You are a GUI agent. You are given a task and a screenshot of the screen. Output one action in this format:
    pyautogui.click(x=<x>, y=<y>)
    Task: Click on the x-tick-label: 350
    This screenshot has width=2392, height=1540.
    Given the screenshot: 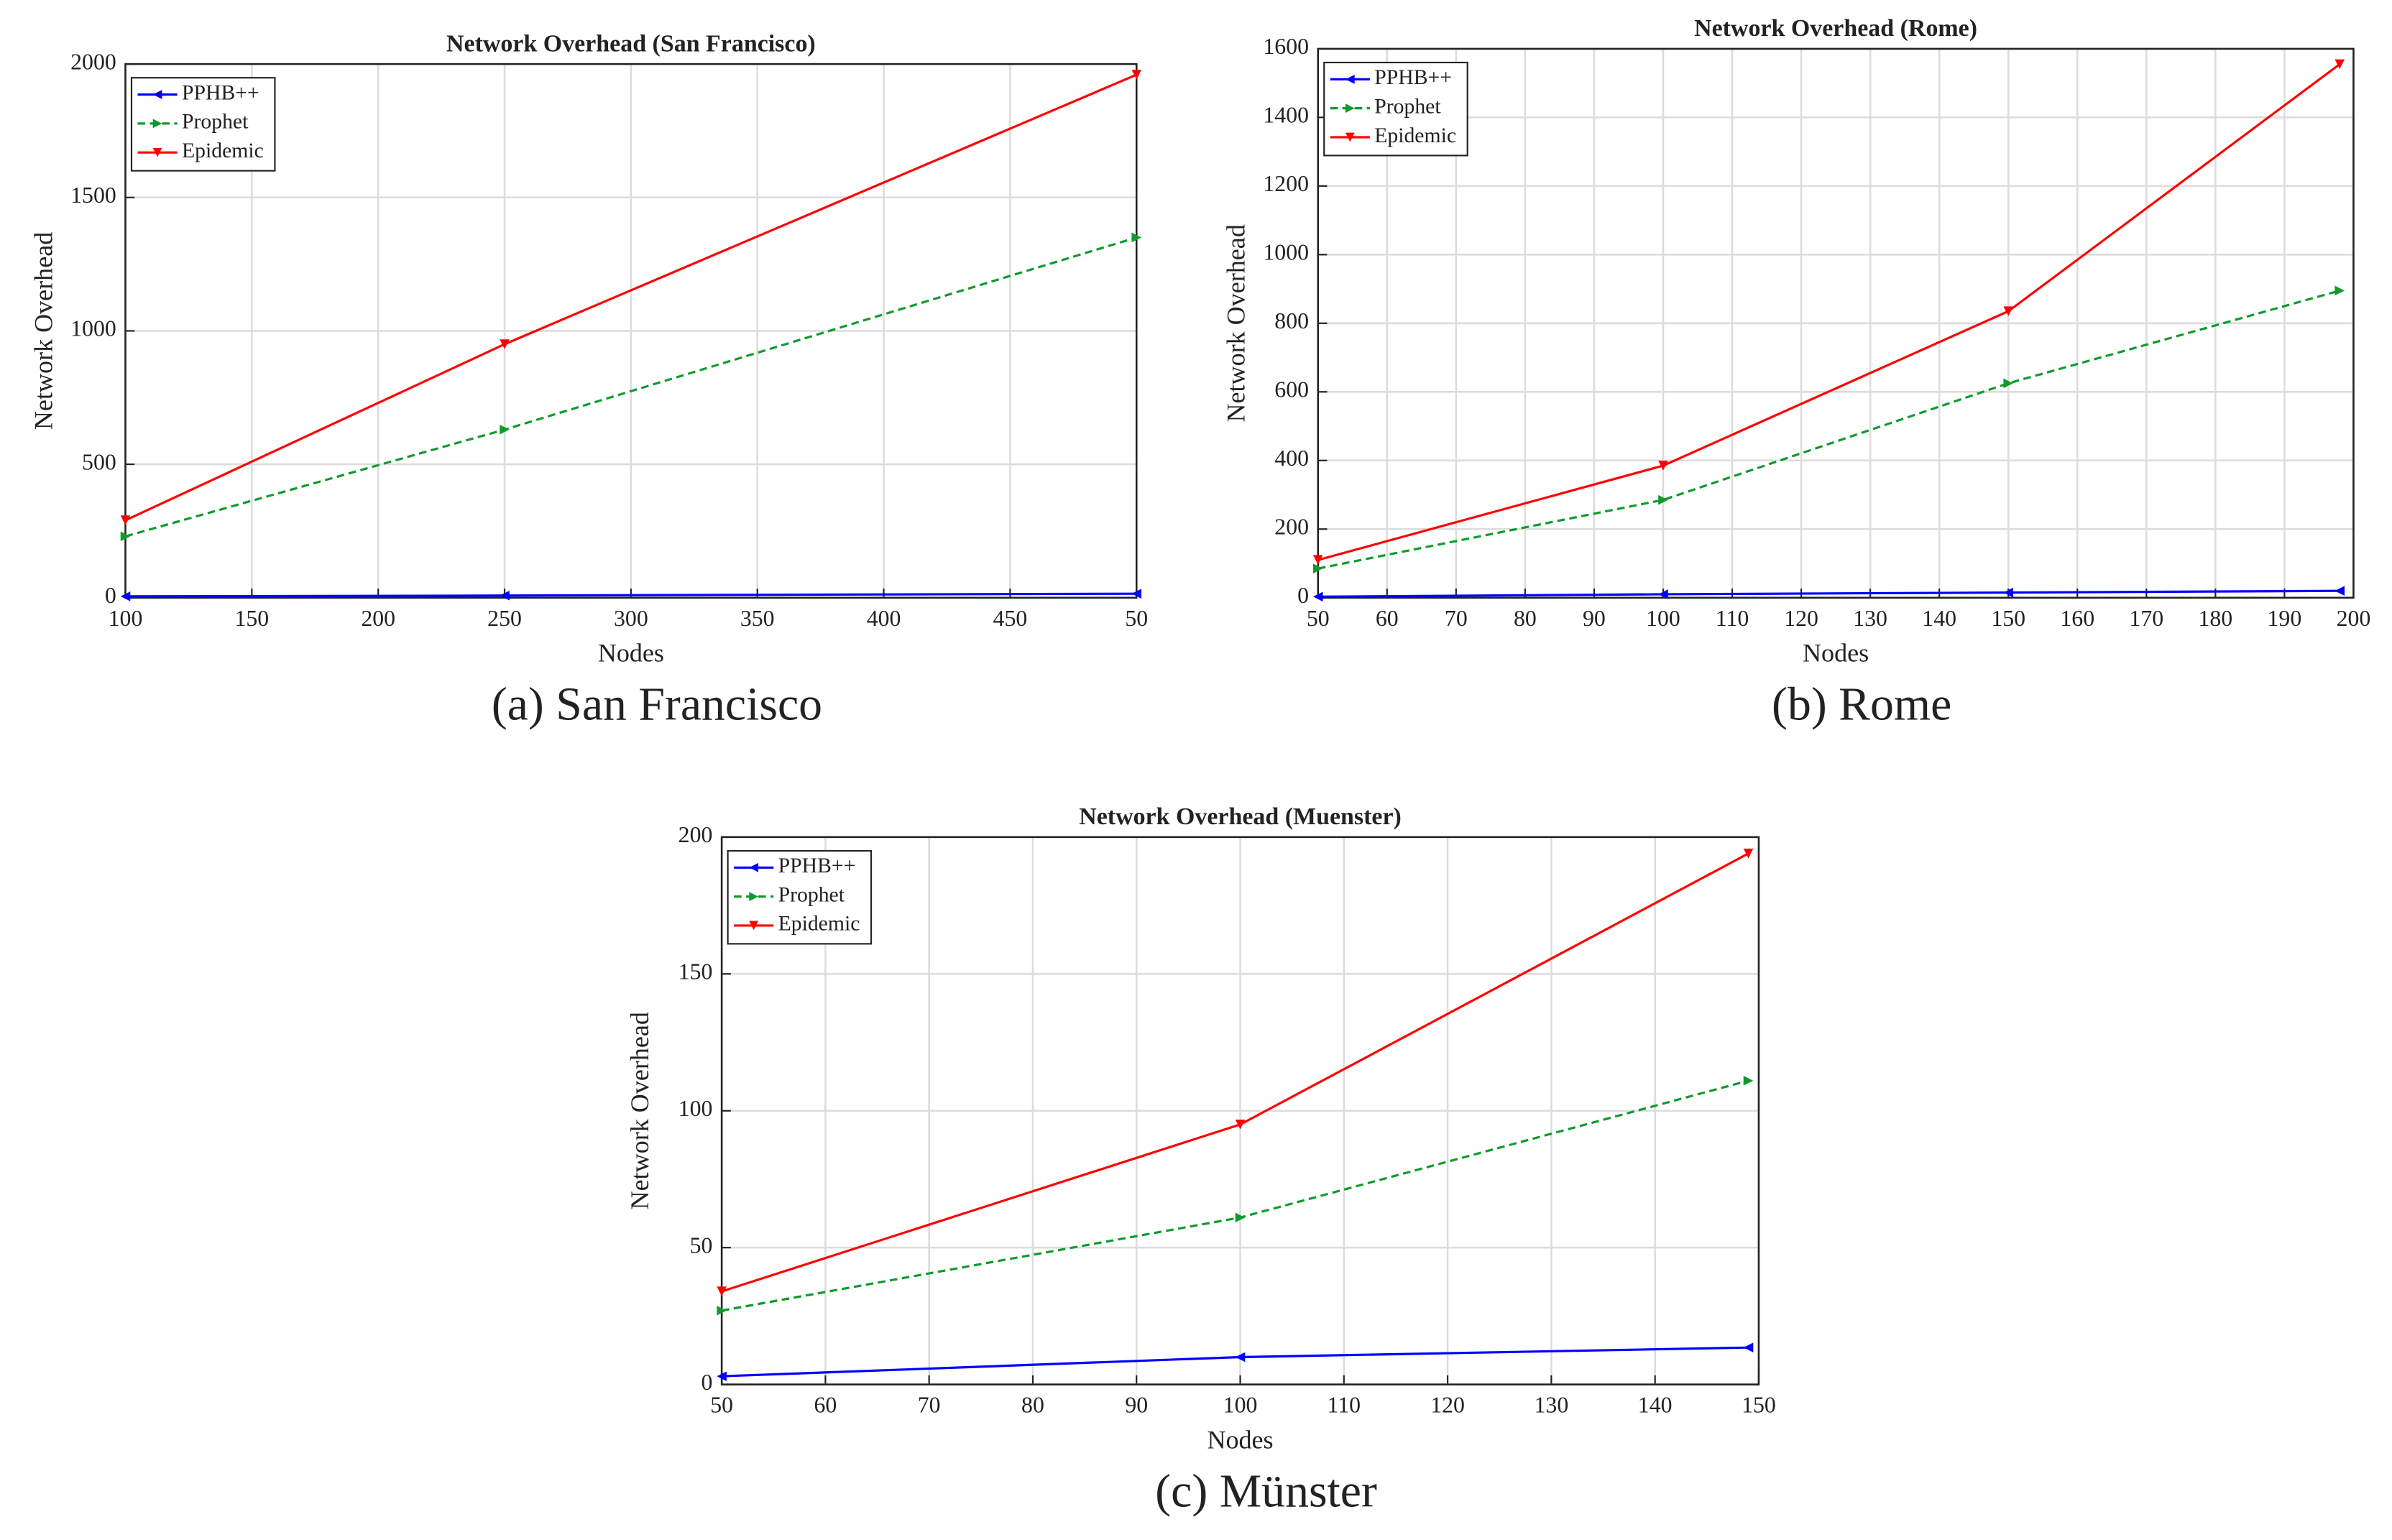 What is the action you would take?
    pyautogui.click(x=757, y=618)
    